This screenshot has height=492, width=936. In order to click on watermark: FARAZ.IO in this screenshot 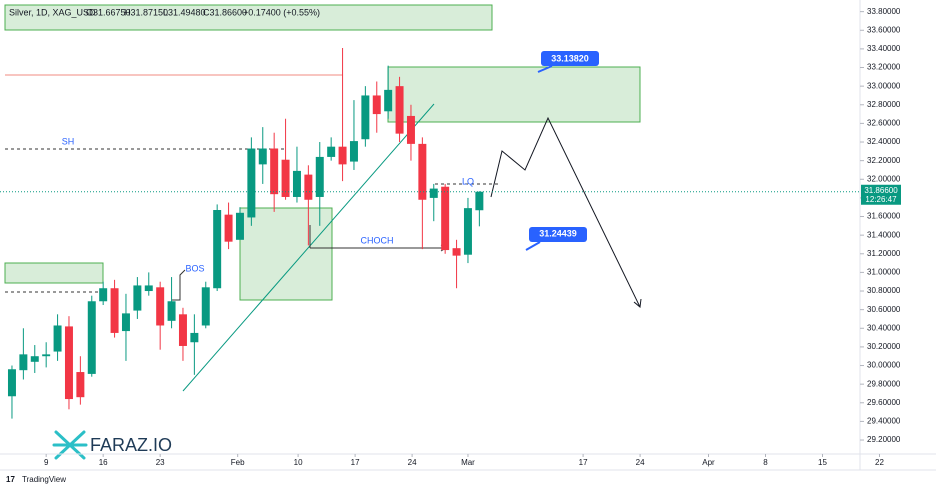, I will do `click(131, 445)`.